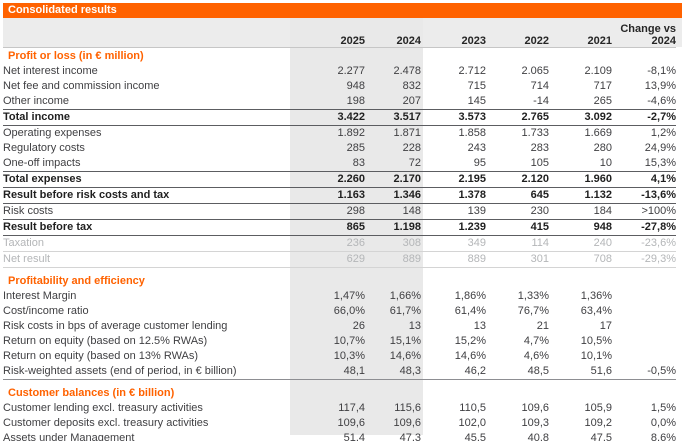  What do you see at coordinates (644, 117) in the screenshot?
I see `value-cell: -2,7%` at bounding box center [644, 117].